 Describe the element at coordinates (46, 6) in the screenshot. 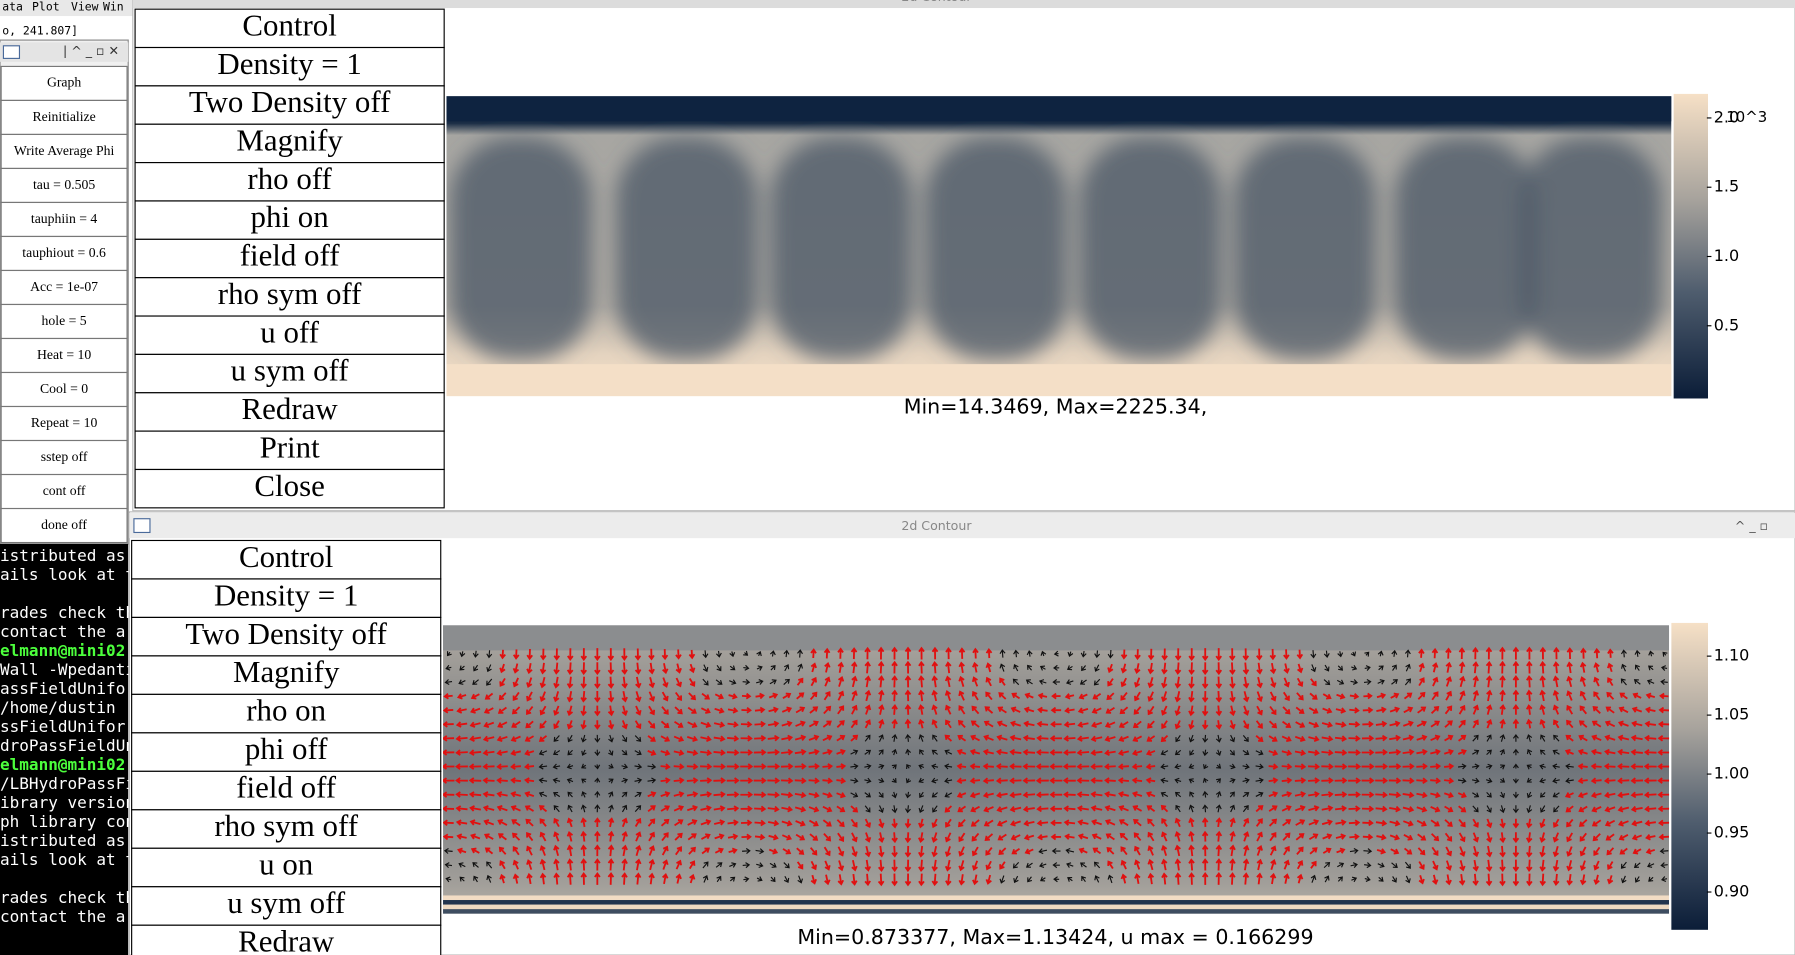

I see `menu-item: Plot` at that location.